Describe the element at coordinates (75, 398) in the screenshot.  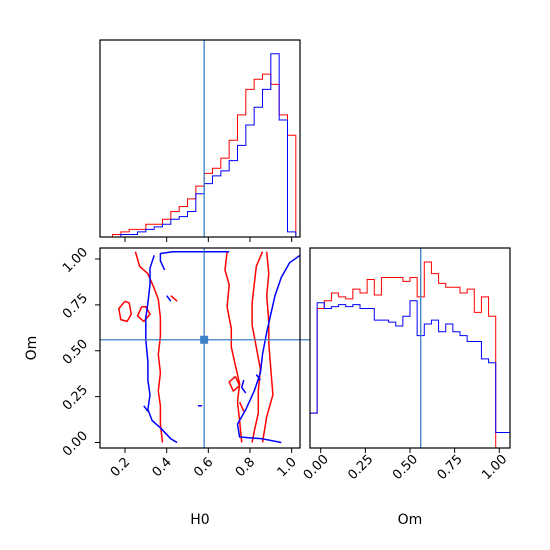
I see `contour-ytick-label-1: 0.25` at that location.